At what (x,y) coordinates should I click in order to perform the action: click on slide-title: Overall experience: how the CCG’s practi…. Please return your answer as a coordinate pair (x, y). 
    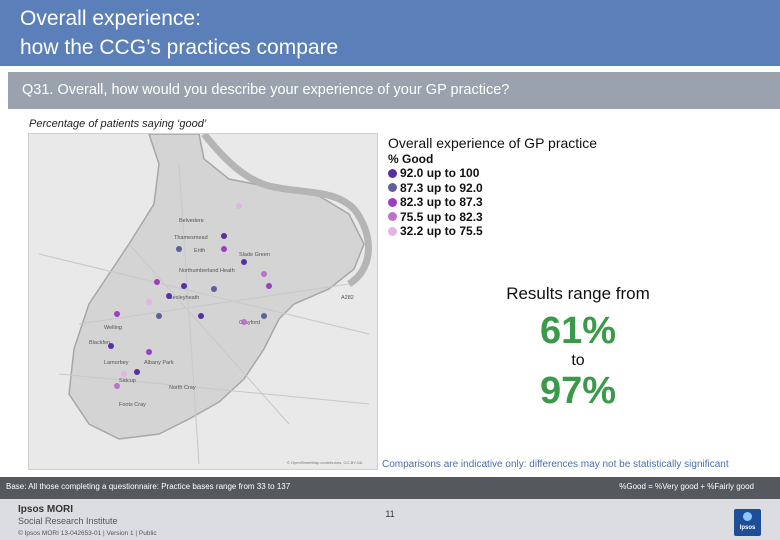
    Looking at the image, I should click on (179, 33).